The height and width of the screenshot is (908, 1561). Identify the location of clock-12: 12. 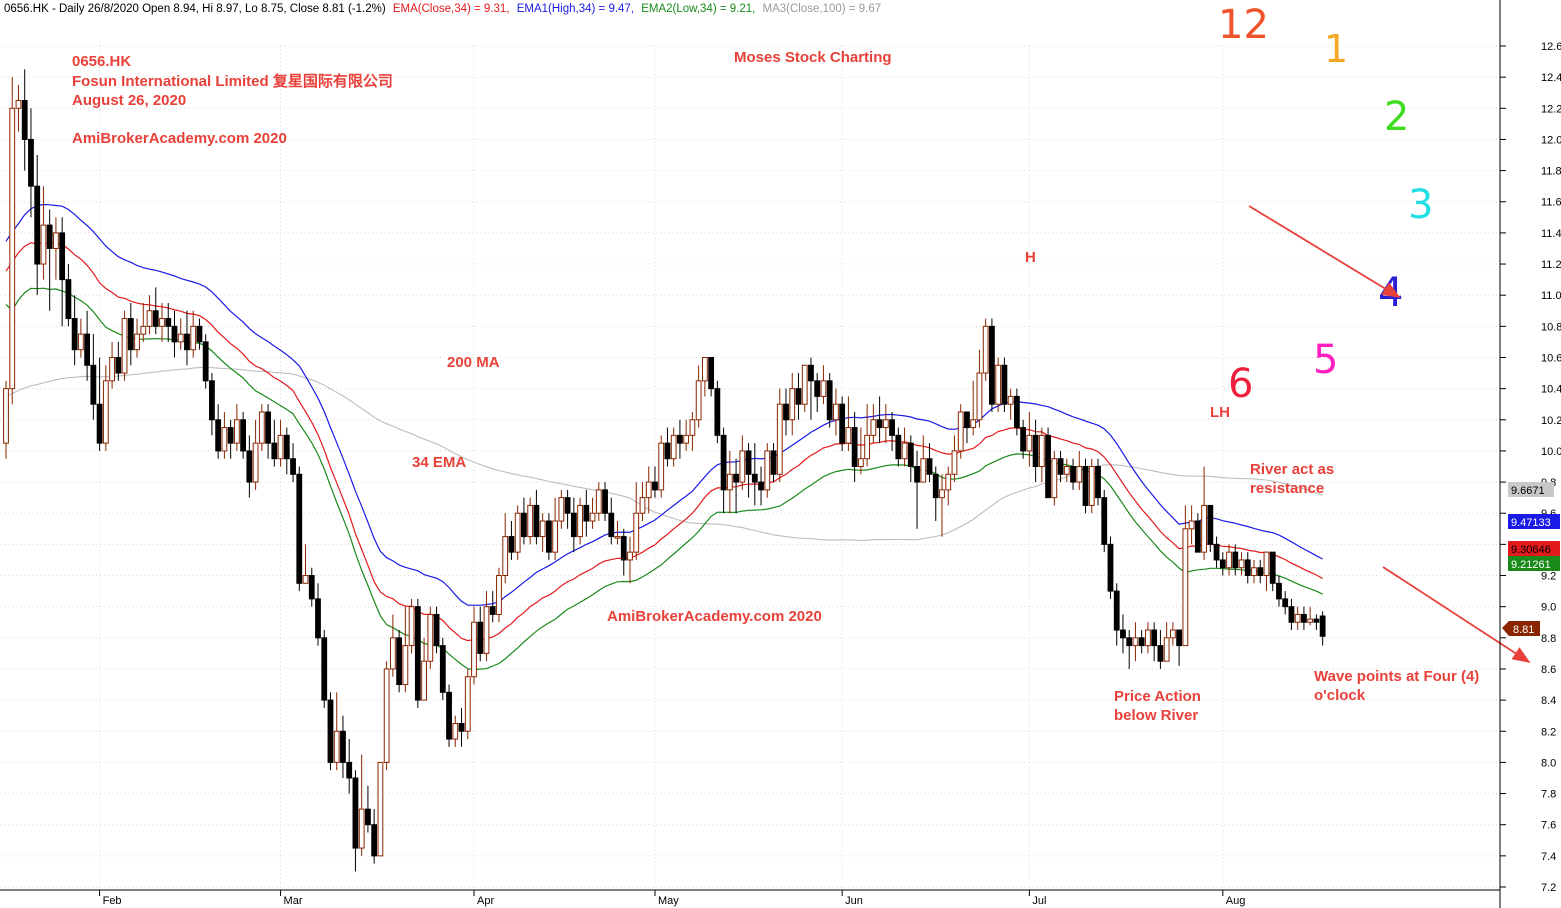
(1243, 25).